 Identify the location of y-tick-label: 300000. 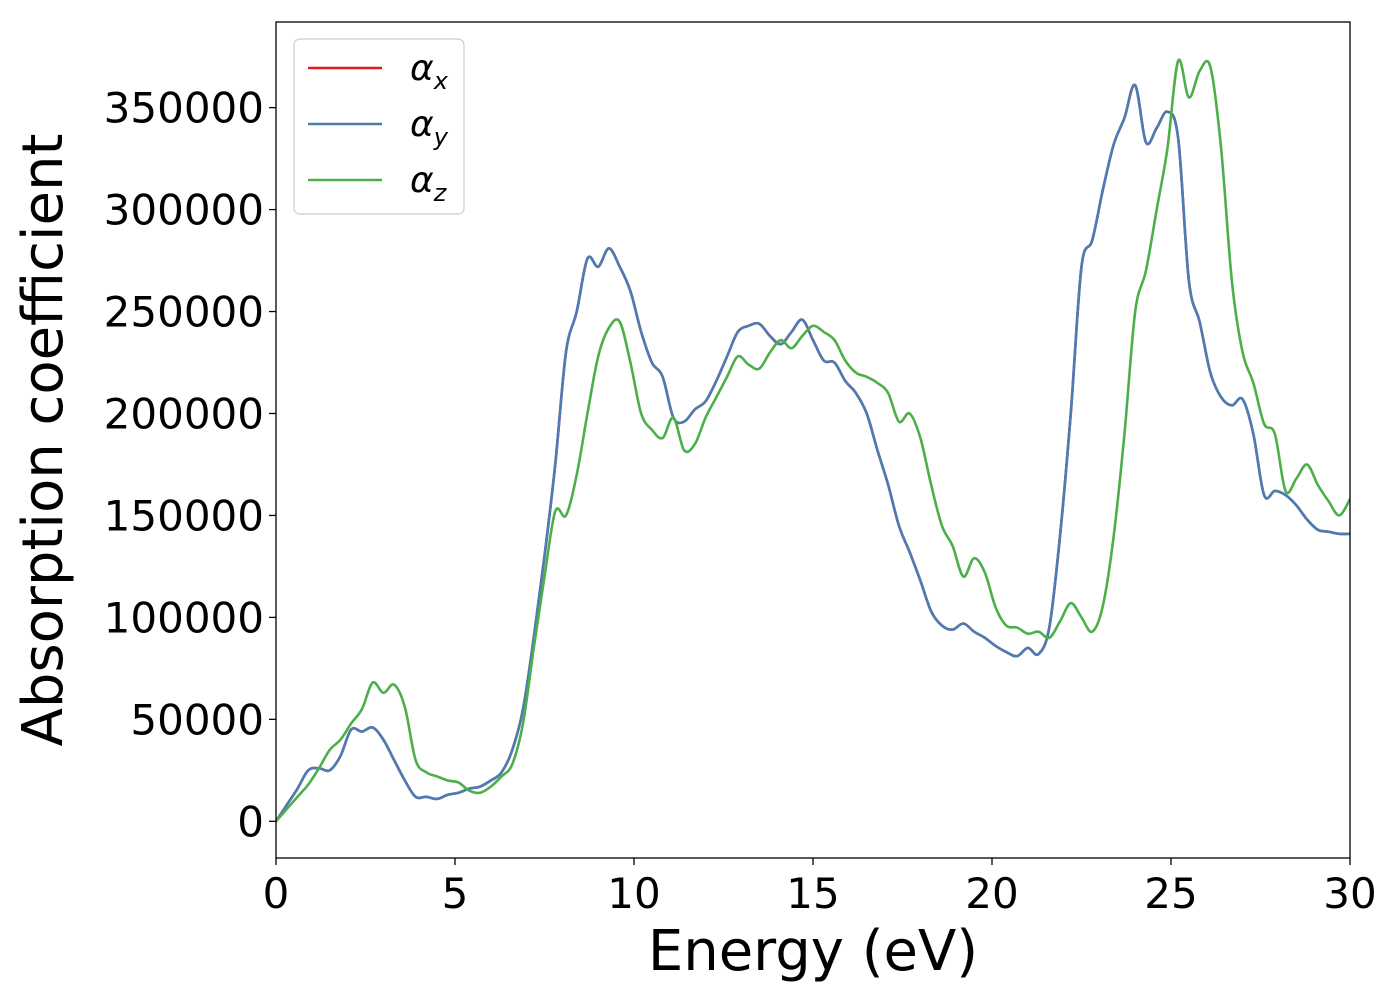
(184, 210).